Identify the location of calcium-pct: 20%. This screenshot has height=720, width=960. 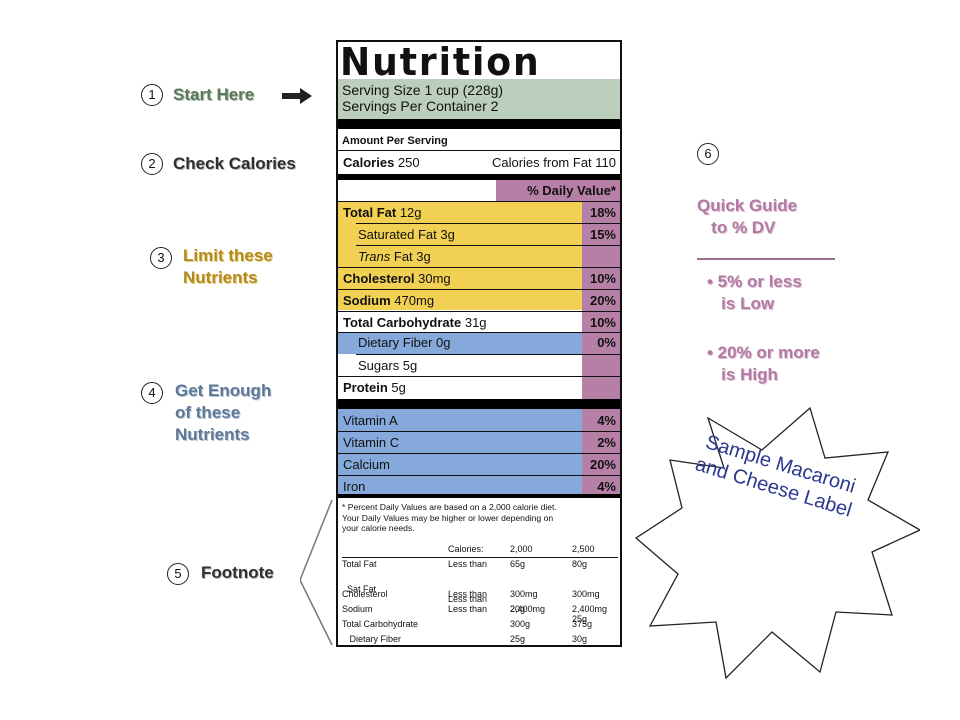
(602, 464).